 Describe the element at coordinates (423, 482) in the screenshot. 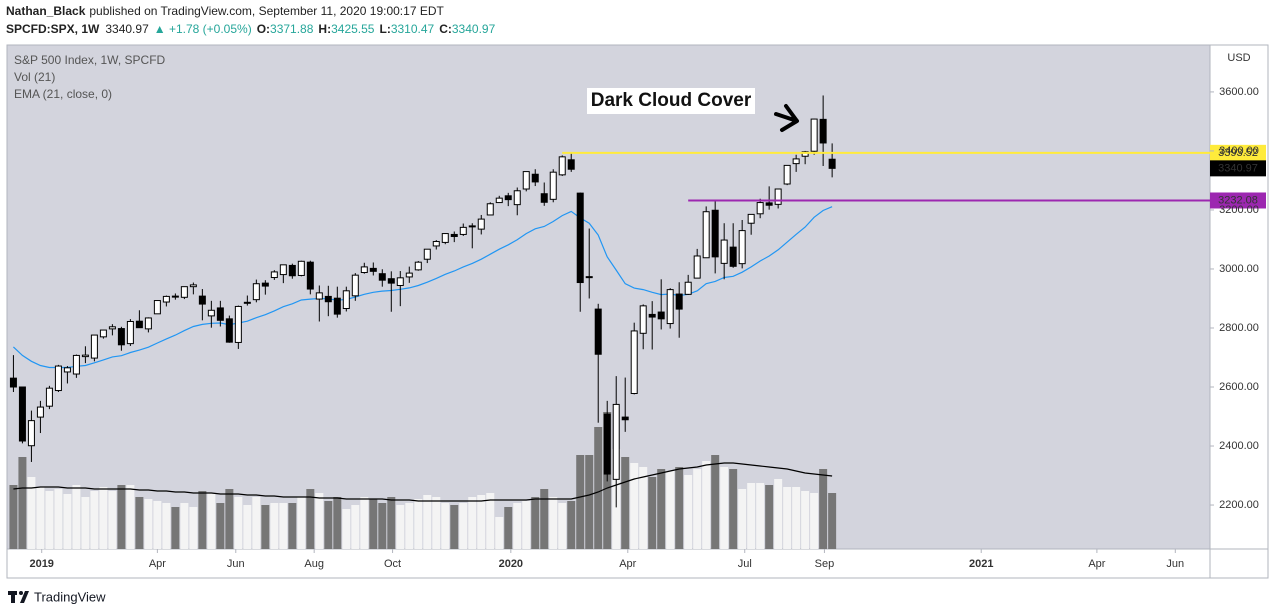

I see `volume-ma-line` at that location.